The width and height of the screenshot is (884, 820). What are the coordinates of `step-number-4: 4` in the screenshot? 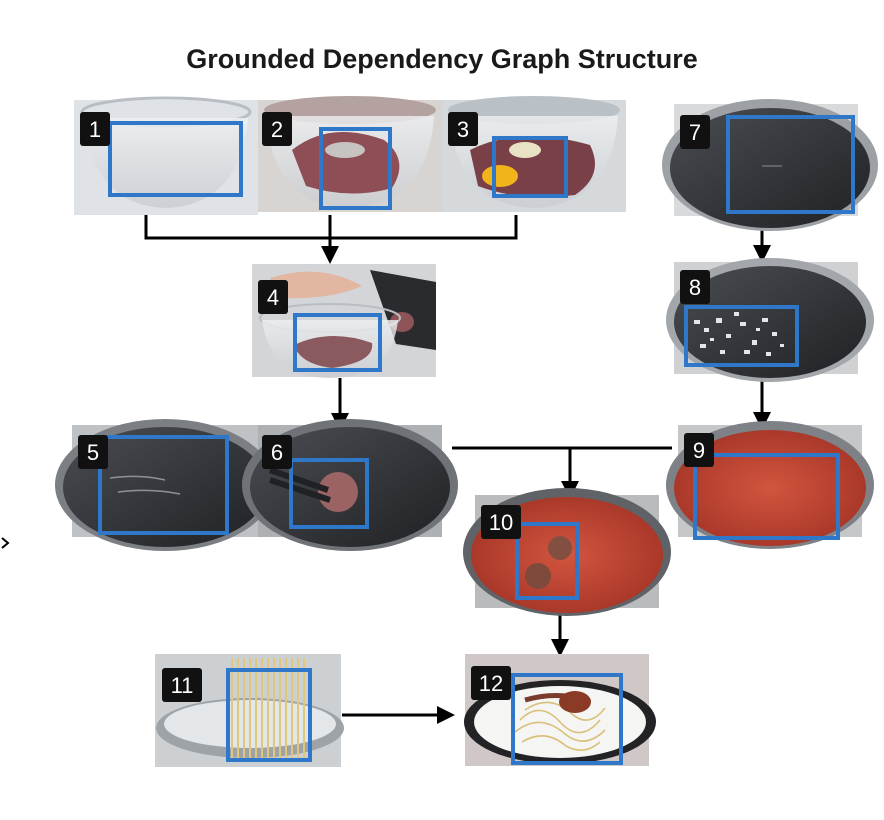 It's located at (273, 297).